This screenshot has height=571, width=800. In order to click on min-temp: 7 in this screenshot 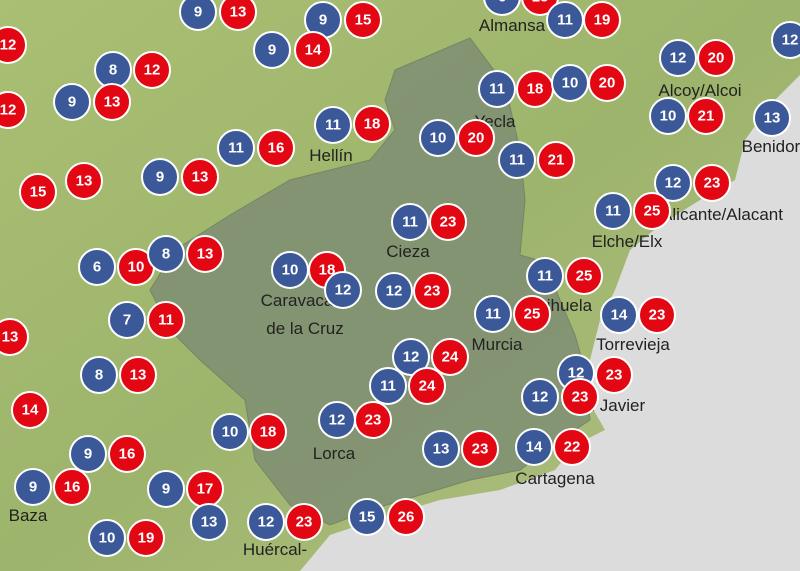, I will do `click(127, 320)`.